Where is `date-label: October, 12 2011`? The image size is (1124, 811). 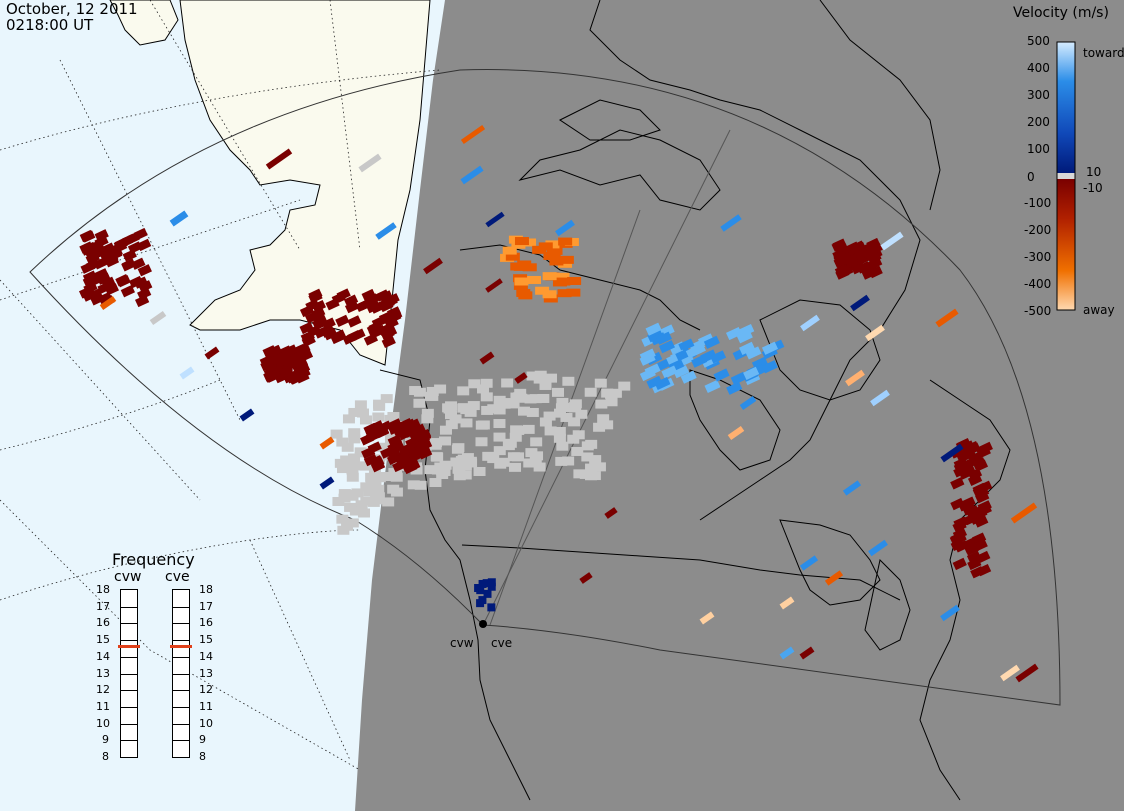 date-label: October, 12 2011 is located at coordinates (72, 9).